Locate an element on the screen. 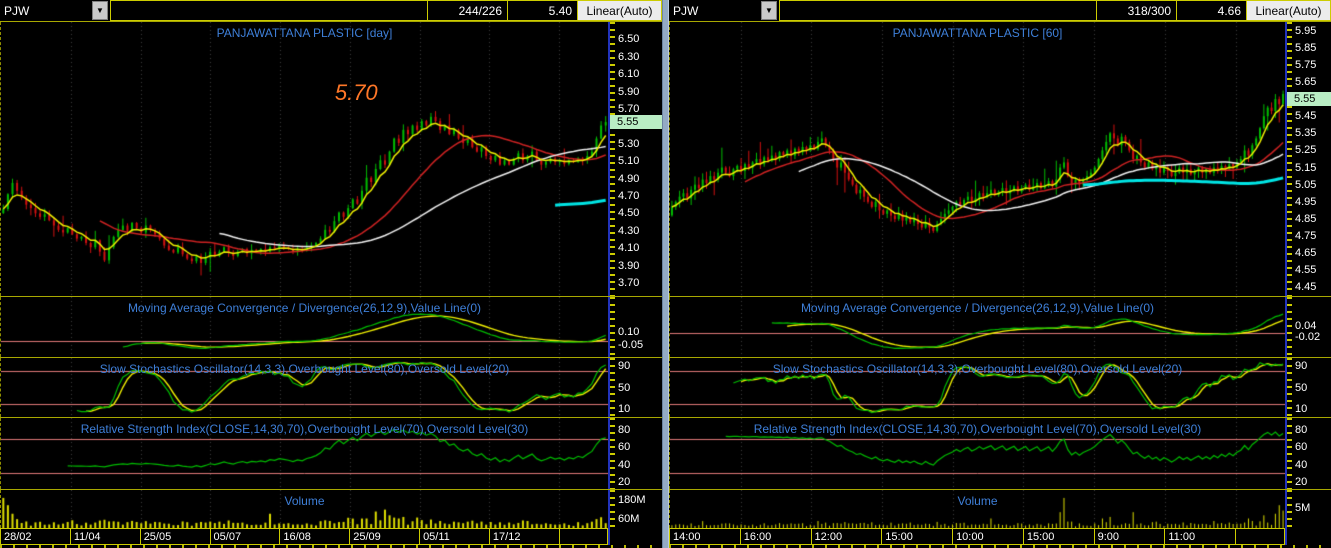 This screenshot has height=548, width=1331. x-axis-label: 11/04 is located at coordinates (104, 536).